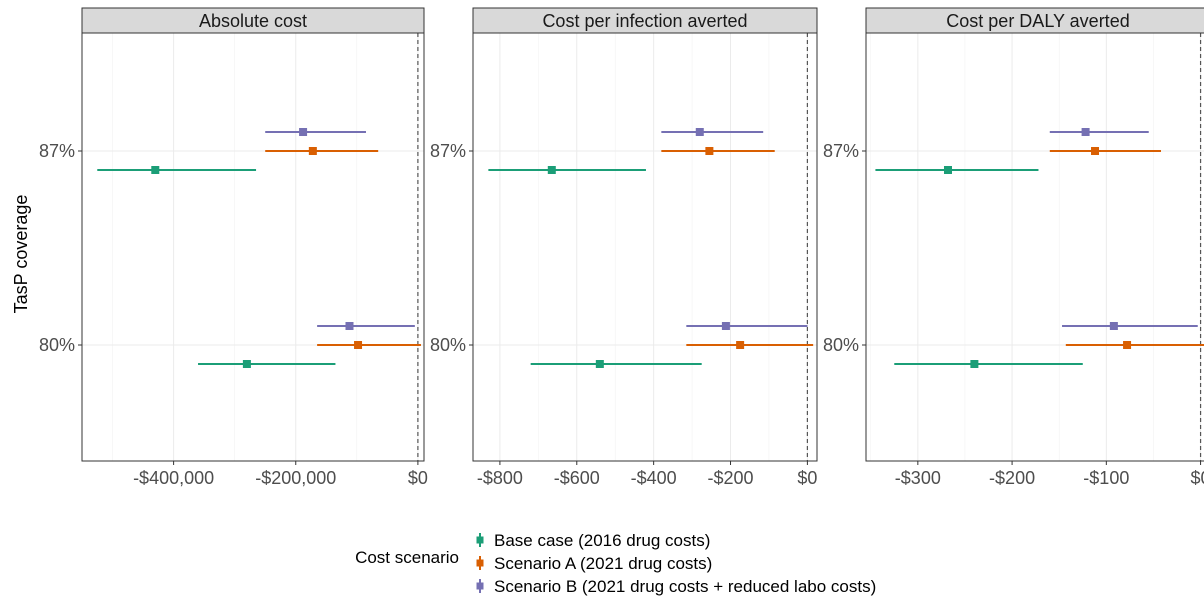  Describe the element at coordinates (173, 478) in the screenshot. I see `x-tick-label: -$400,000` at that location.